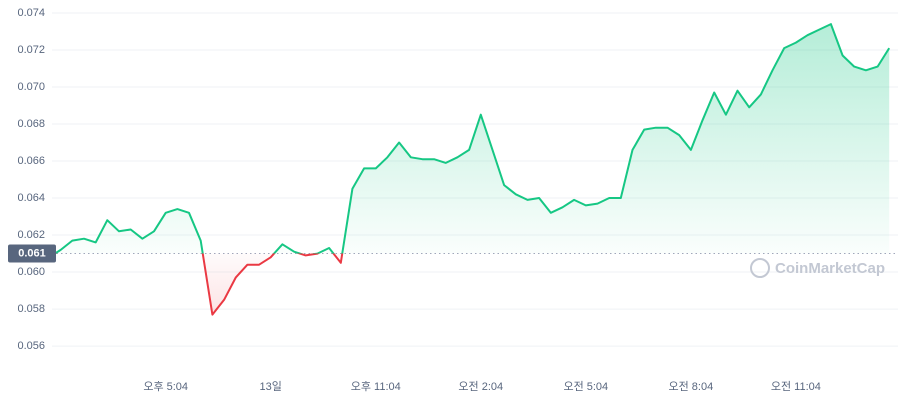 The width and height of the screenshot is (898, 400). Describe the element at coordinates (31, 346) in the screenshot. I see `y-tick-label: 0.056` at that location.